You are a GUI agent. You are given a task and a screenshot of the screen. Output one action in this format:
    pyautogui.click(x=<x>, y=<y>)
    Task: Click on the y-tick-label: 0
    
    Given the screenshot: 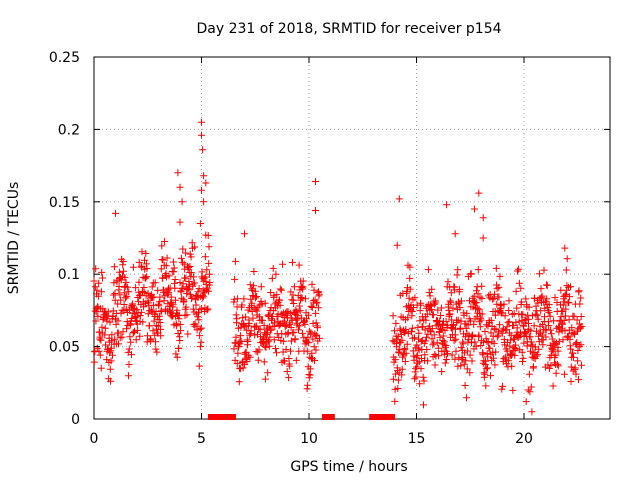 What is the action you would take?
    pyautogui.click(x=75, y=420)
    